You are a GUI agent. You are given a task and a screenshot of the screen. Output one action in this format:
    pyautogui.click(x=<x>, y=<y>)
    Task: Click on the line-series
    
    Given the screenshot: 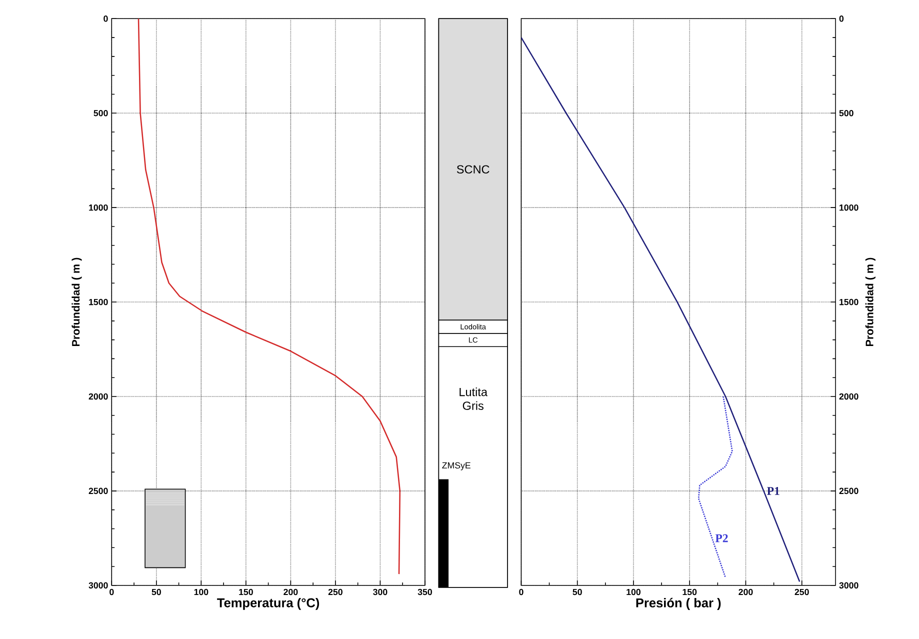 What is the action you would take?
    pyautogui.click(x=715, y=487)
    